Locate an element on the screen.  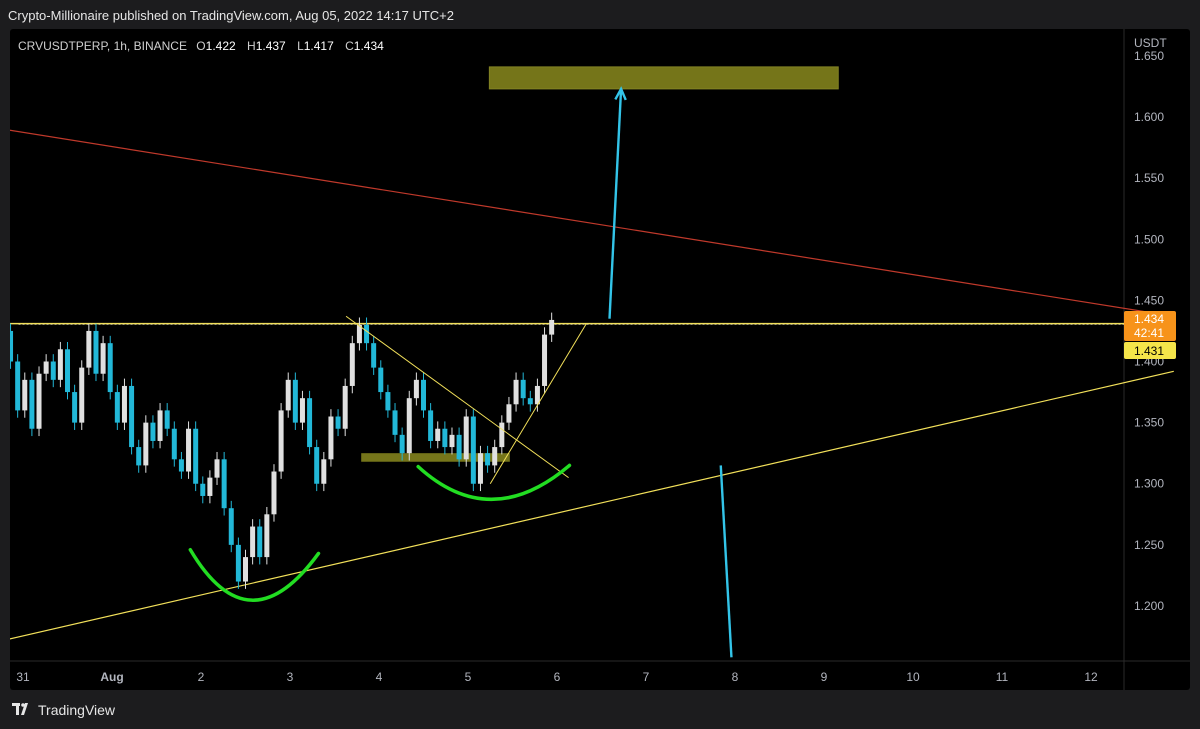
time-tick-label: 8 is located at coordinates (735, 677).